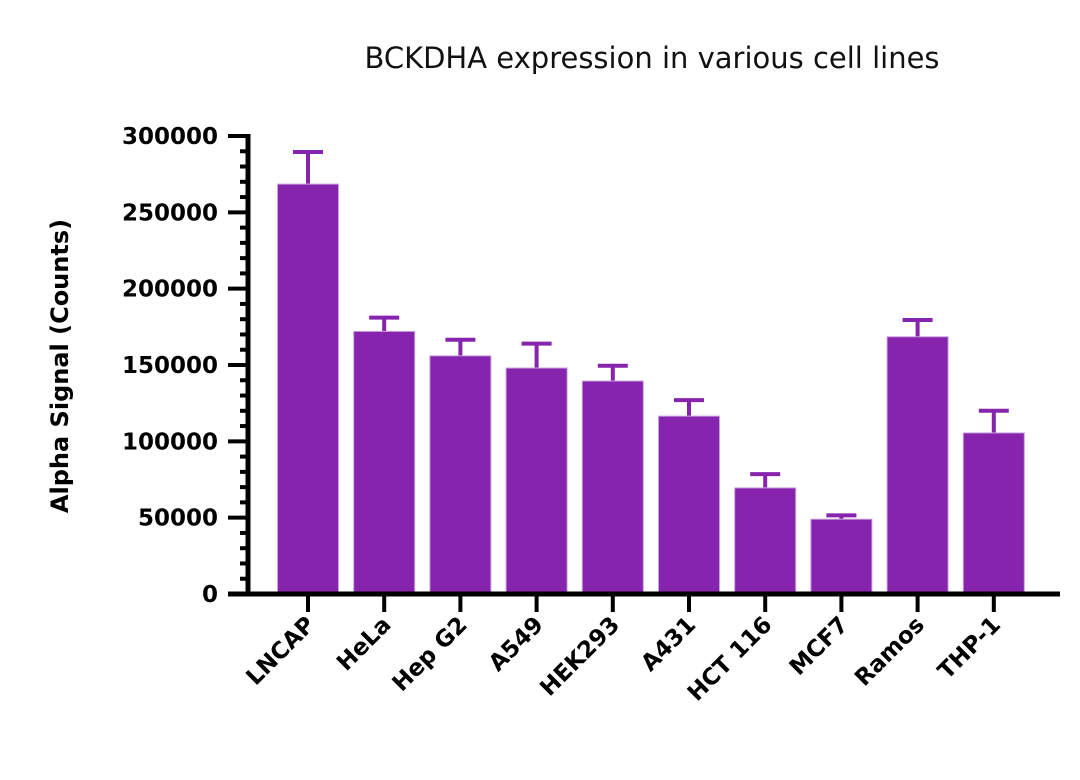 The image size is (1080, 780). I want to click on x-tick-label: HEK293, so click(580, 657).